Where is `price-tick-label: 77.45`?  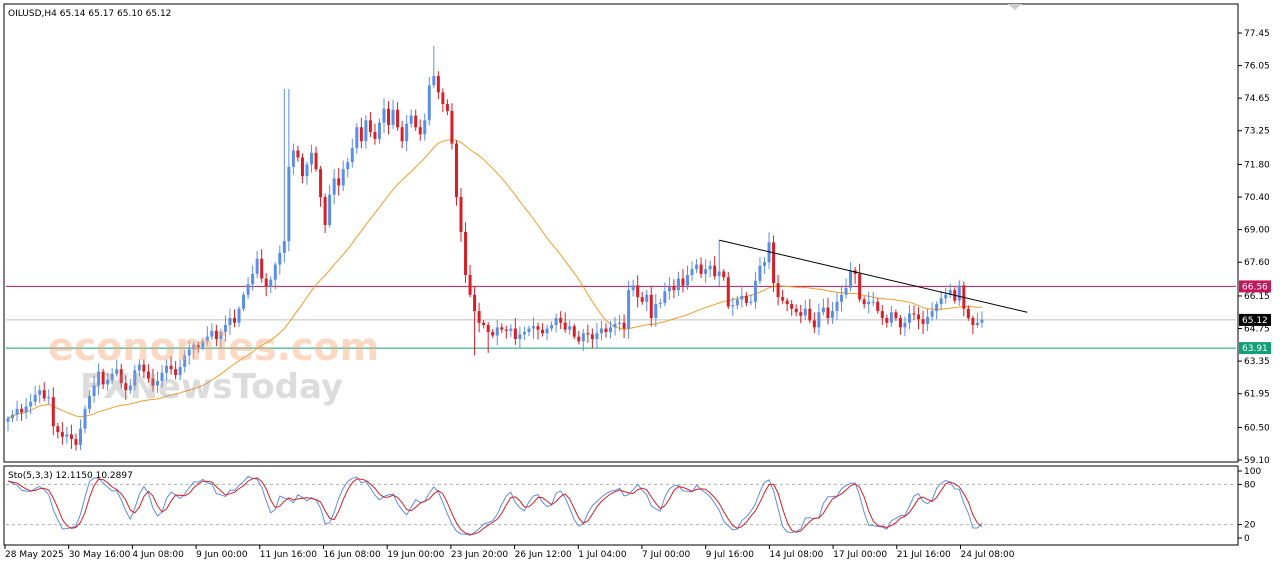 price-tick-label: 77.45 is located at coordinates (1257, 34).